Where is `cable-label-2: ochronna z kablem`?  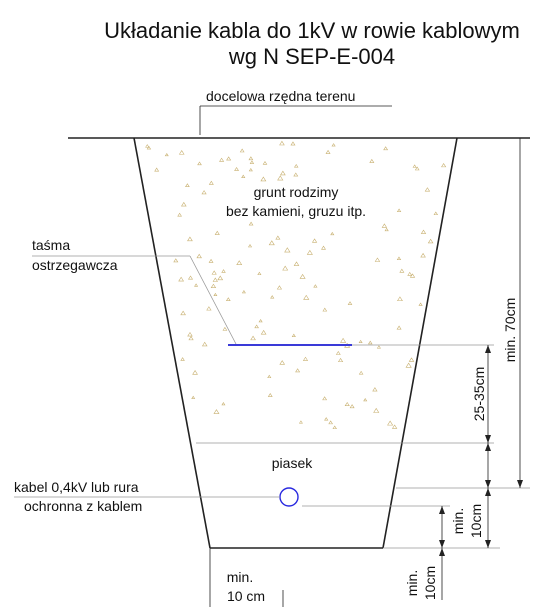
cable-label-2: ochronna z kablem is located at coordinates (83, 506).